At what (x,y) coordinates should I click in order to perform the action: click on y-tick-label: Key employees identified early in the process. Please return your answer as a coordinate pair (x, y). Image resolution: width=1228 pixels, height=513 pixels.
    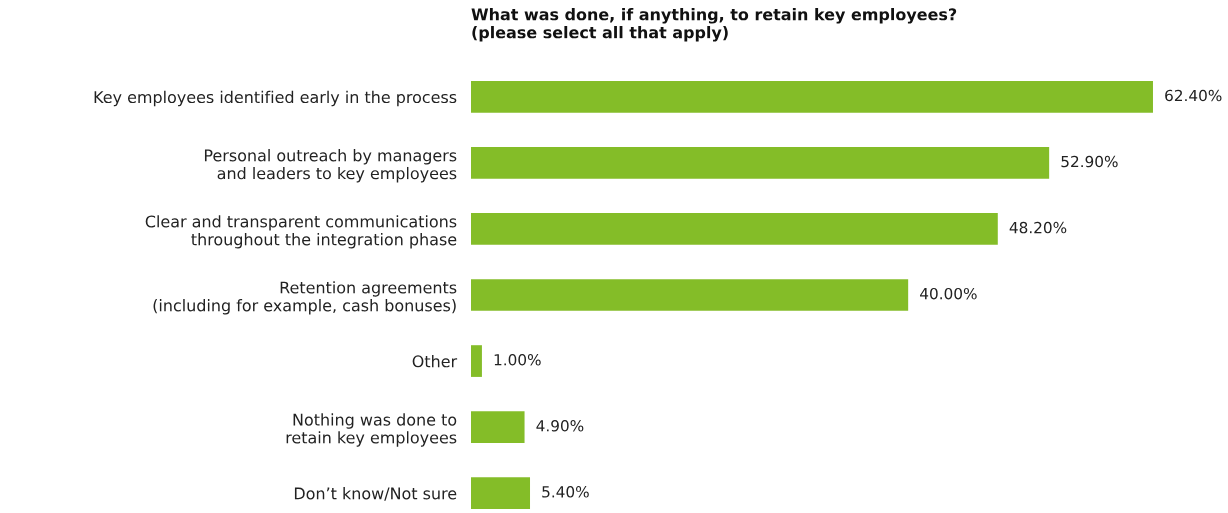
    Looking at the image, I should click on (275, 98).